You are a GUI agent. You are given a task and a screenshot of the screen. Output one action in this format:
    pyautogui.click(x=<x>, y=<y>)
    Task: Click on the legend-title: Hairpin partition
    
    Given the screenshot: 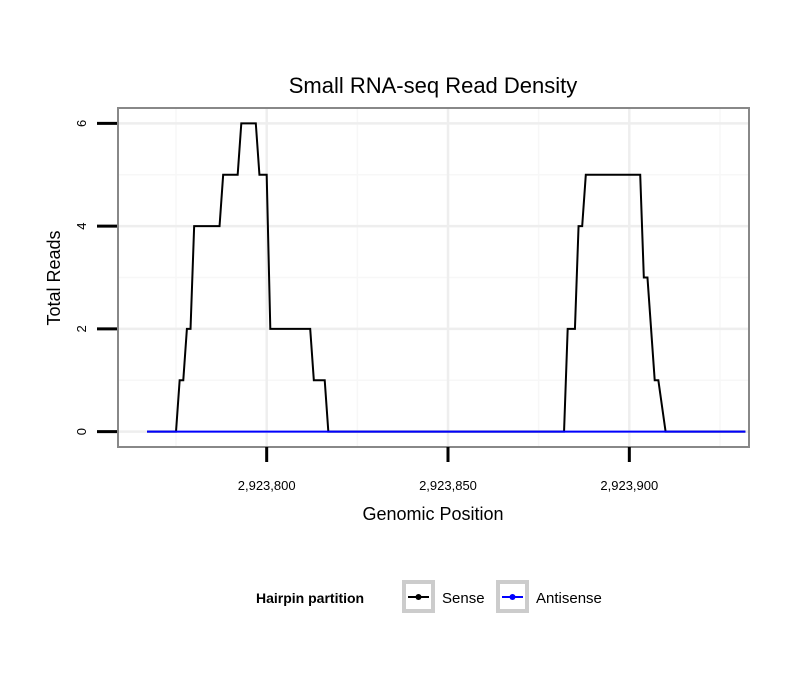 What is the action you would take?
    pyautogui.click(x=310, y=598)
    